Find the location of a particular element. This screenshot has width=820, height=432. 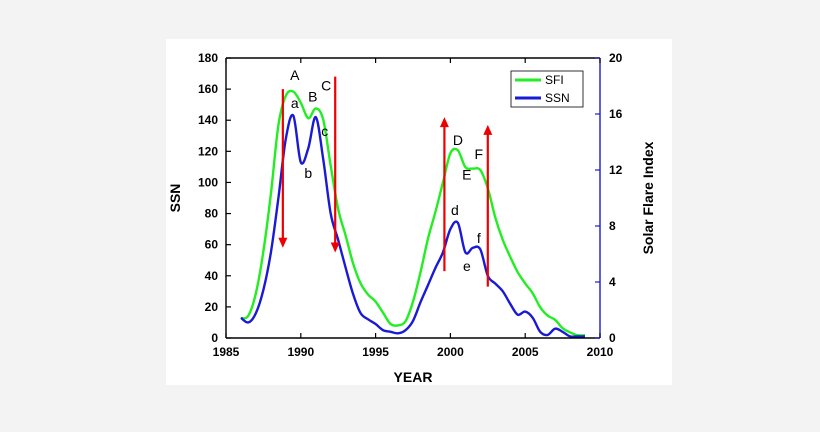

x-tick-label: 1995 is located at coordinates (375, 352).